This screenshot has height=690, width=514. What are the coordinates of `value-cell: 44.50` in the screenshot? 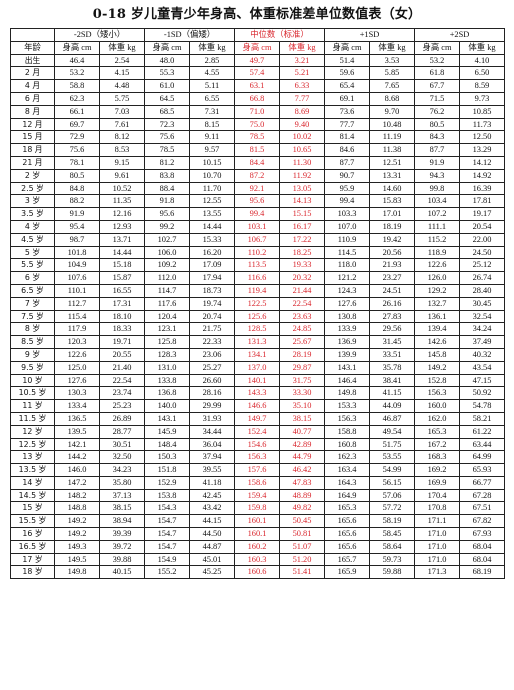 It's located at (212, 534).